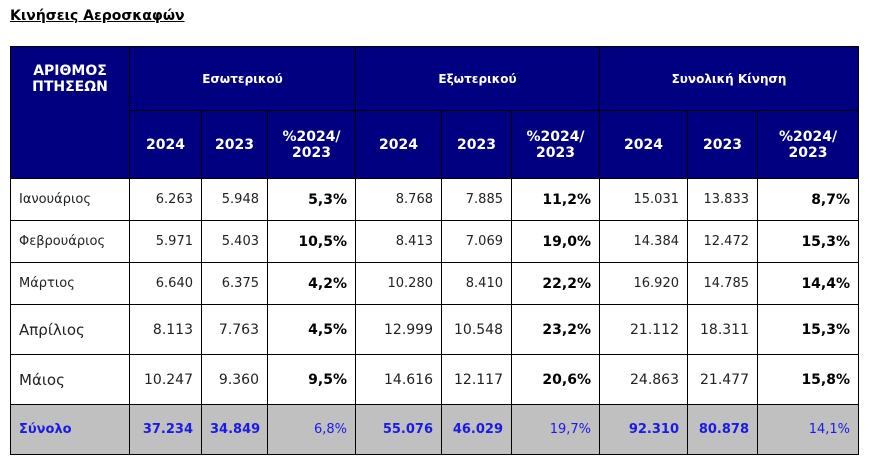 The image size is (870, 474). What do you see at coordinates (165, 329) in the screenshot?
I see `cell-value: 8.113` at bounding box center [165, 329].